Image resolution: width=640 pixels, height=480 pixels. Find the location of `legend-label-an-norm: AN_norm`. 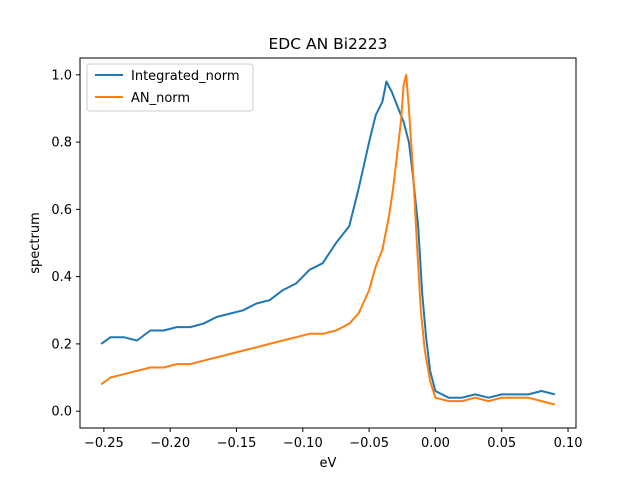

legend-label-an-norm: AN_norm is located at coordinates (160, 98).